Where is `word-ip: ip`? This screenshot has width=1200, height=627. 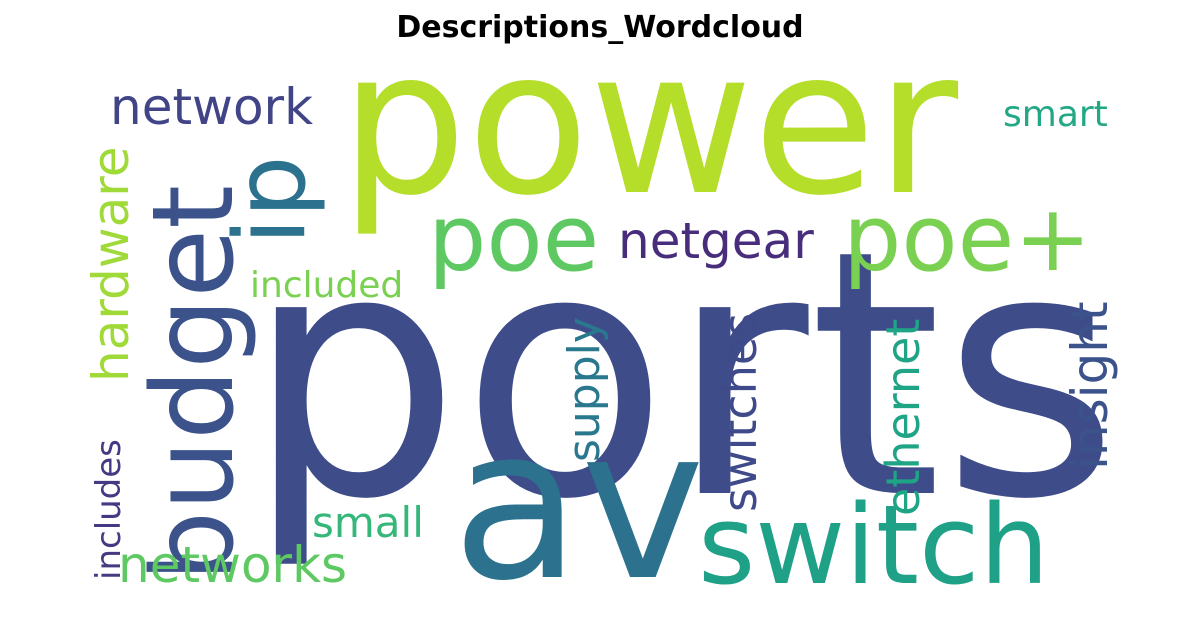 word-ip: ip is located at coordinates (271, 200).